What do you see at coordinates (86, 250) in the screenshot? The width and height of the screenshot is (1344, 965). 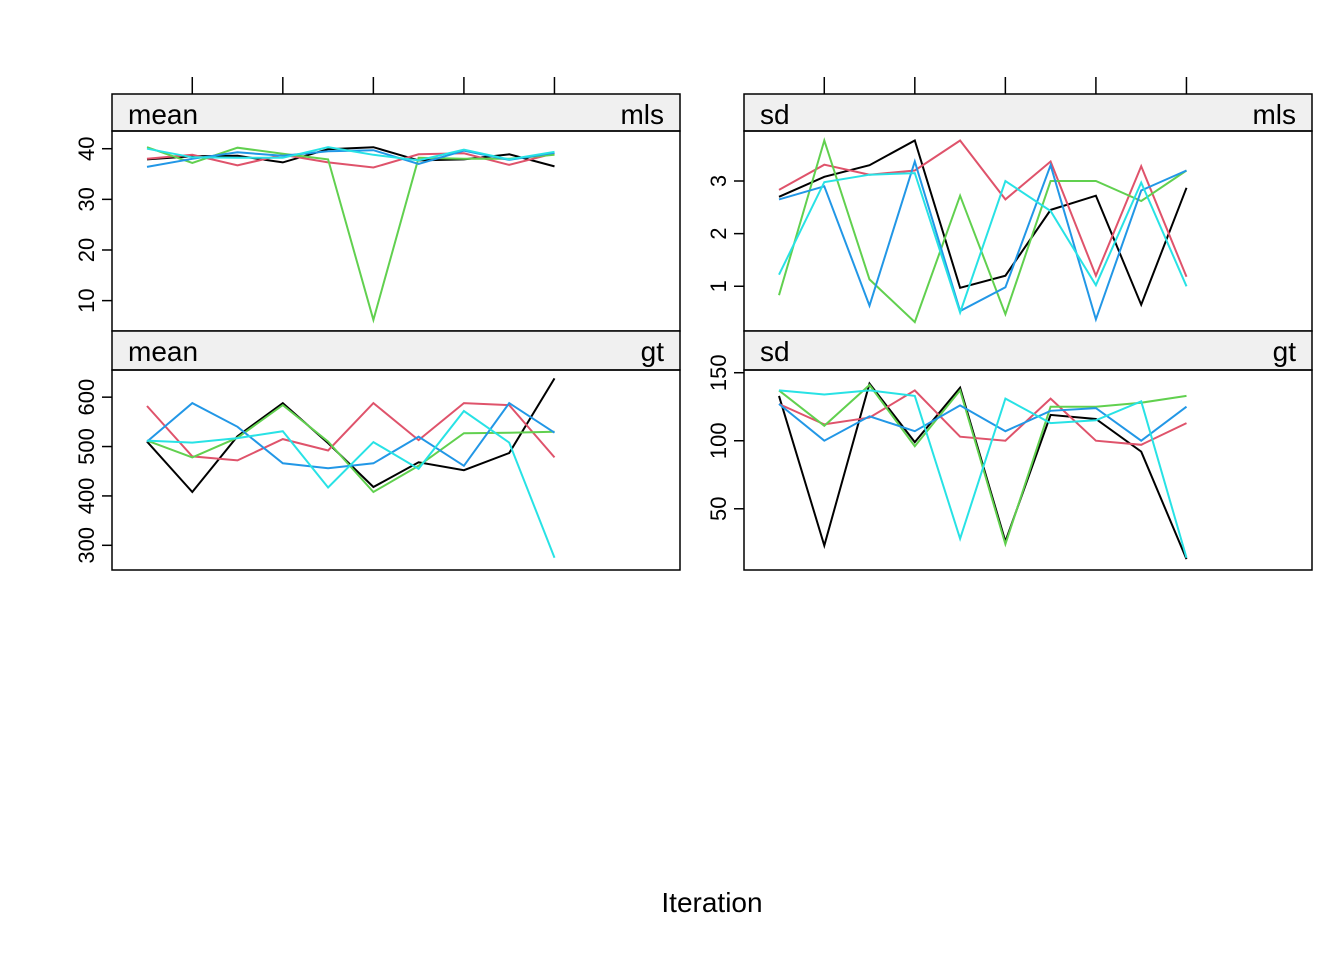 I see `y-tick-label: 20` at bounding box center [86, 250].